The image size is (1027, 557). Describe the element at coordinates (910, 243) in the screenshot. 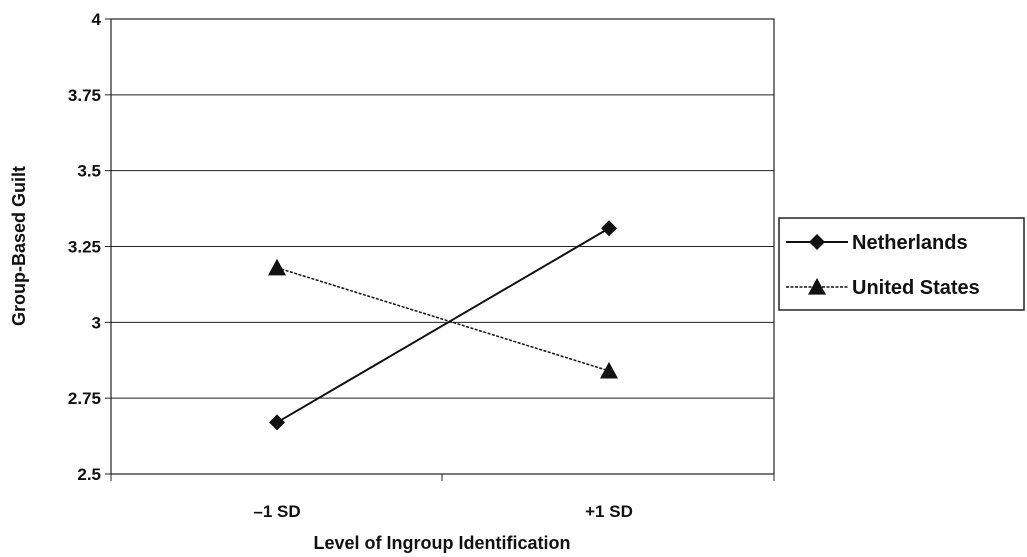

I see `legend-label: Netherlands` at that location.